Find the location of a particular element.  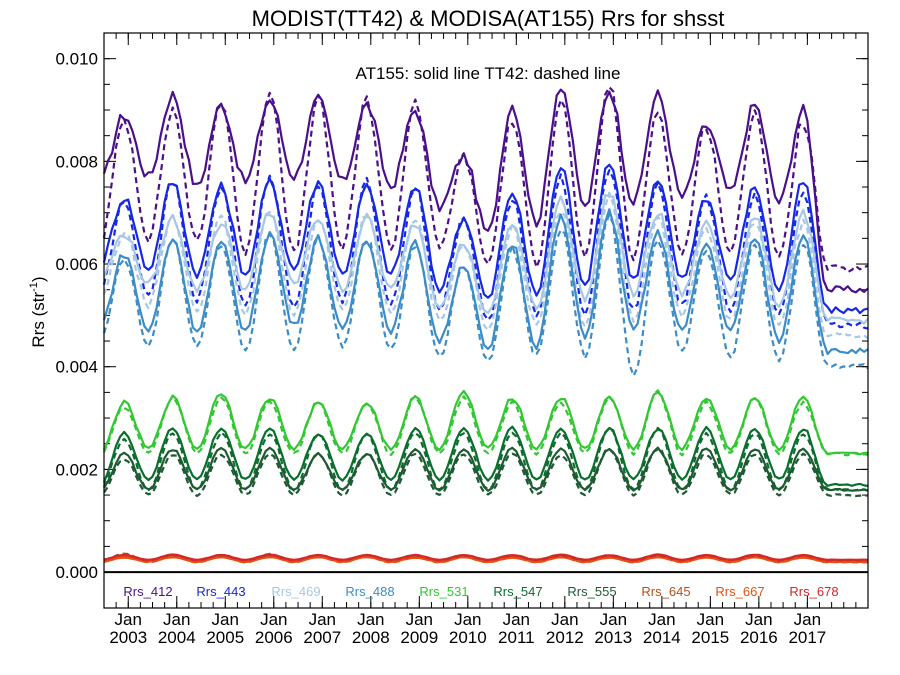

y-axis-label-main: Rrs (str is located at coordinates (38, 320).